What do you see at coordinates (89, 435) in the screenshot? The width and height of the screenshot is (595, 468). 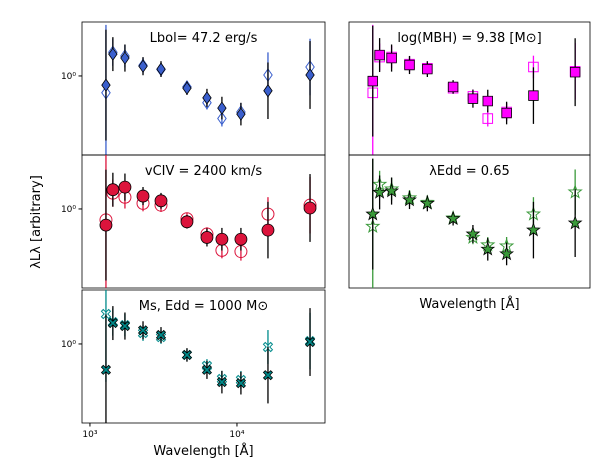 I see `x-tick-label: 10³` at bounding box center [89, 435].